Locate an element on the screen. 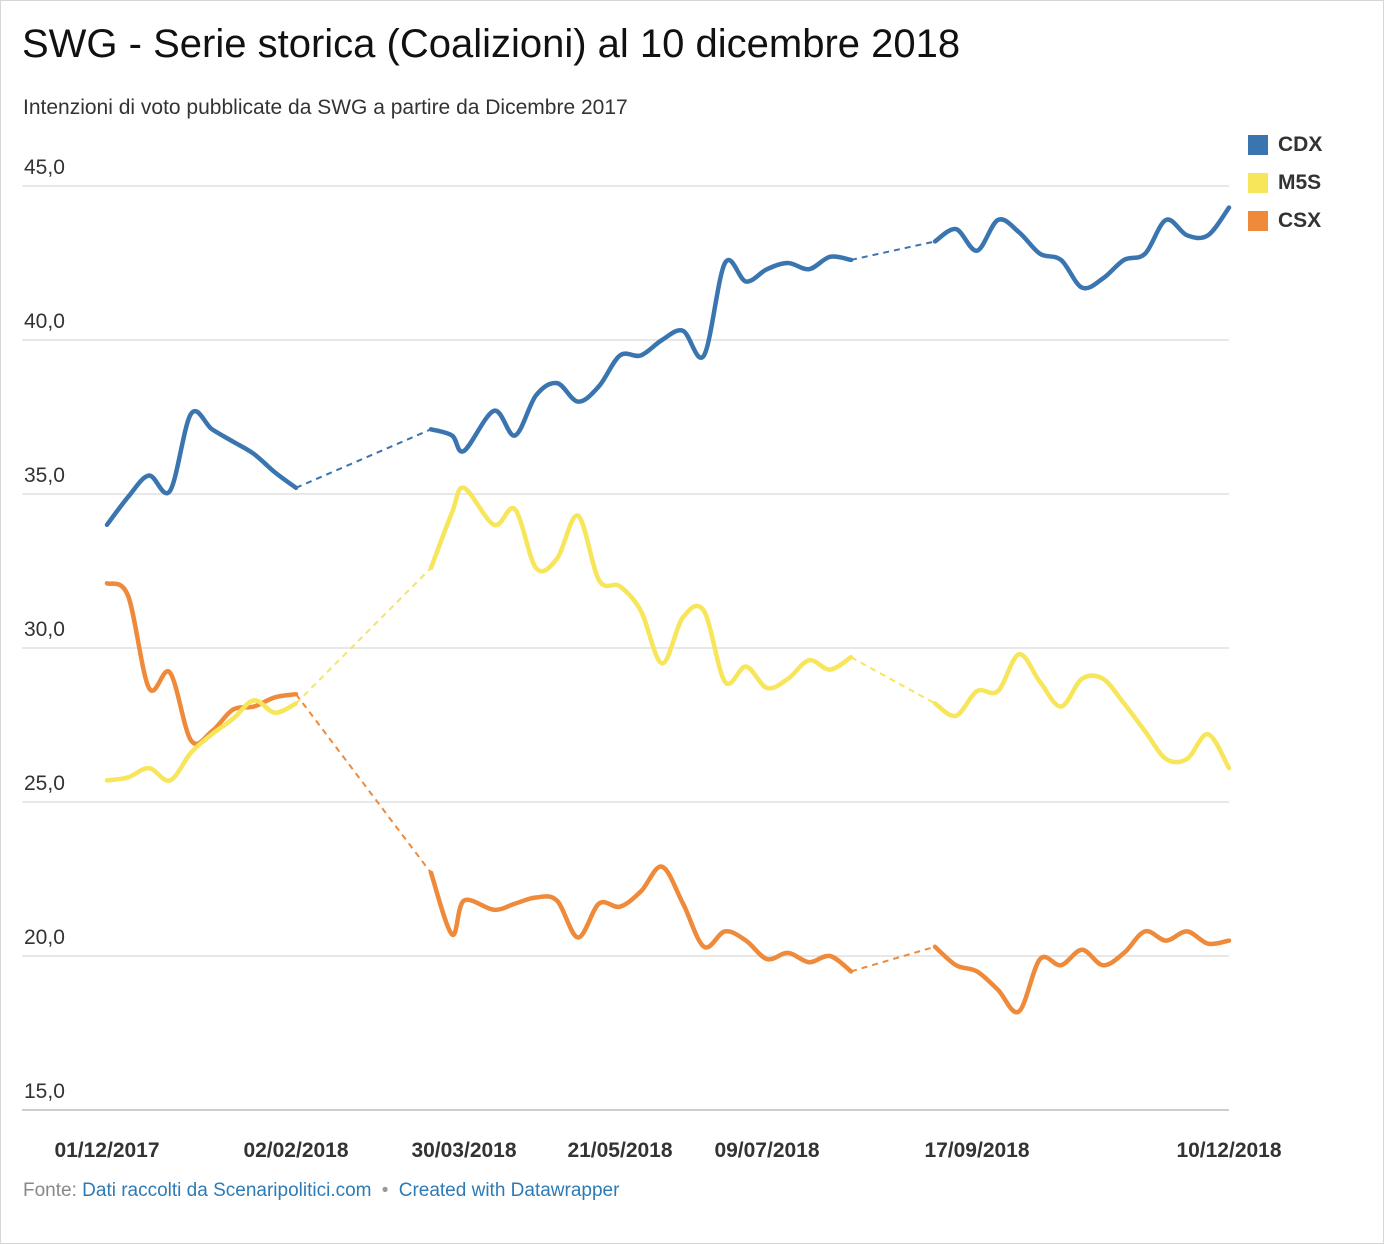  legend-item-csx: CSX is located at coordinates (1285, 221).